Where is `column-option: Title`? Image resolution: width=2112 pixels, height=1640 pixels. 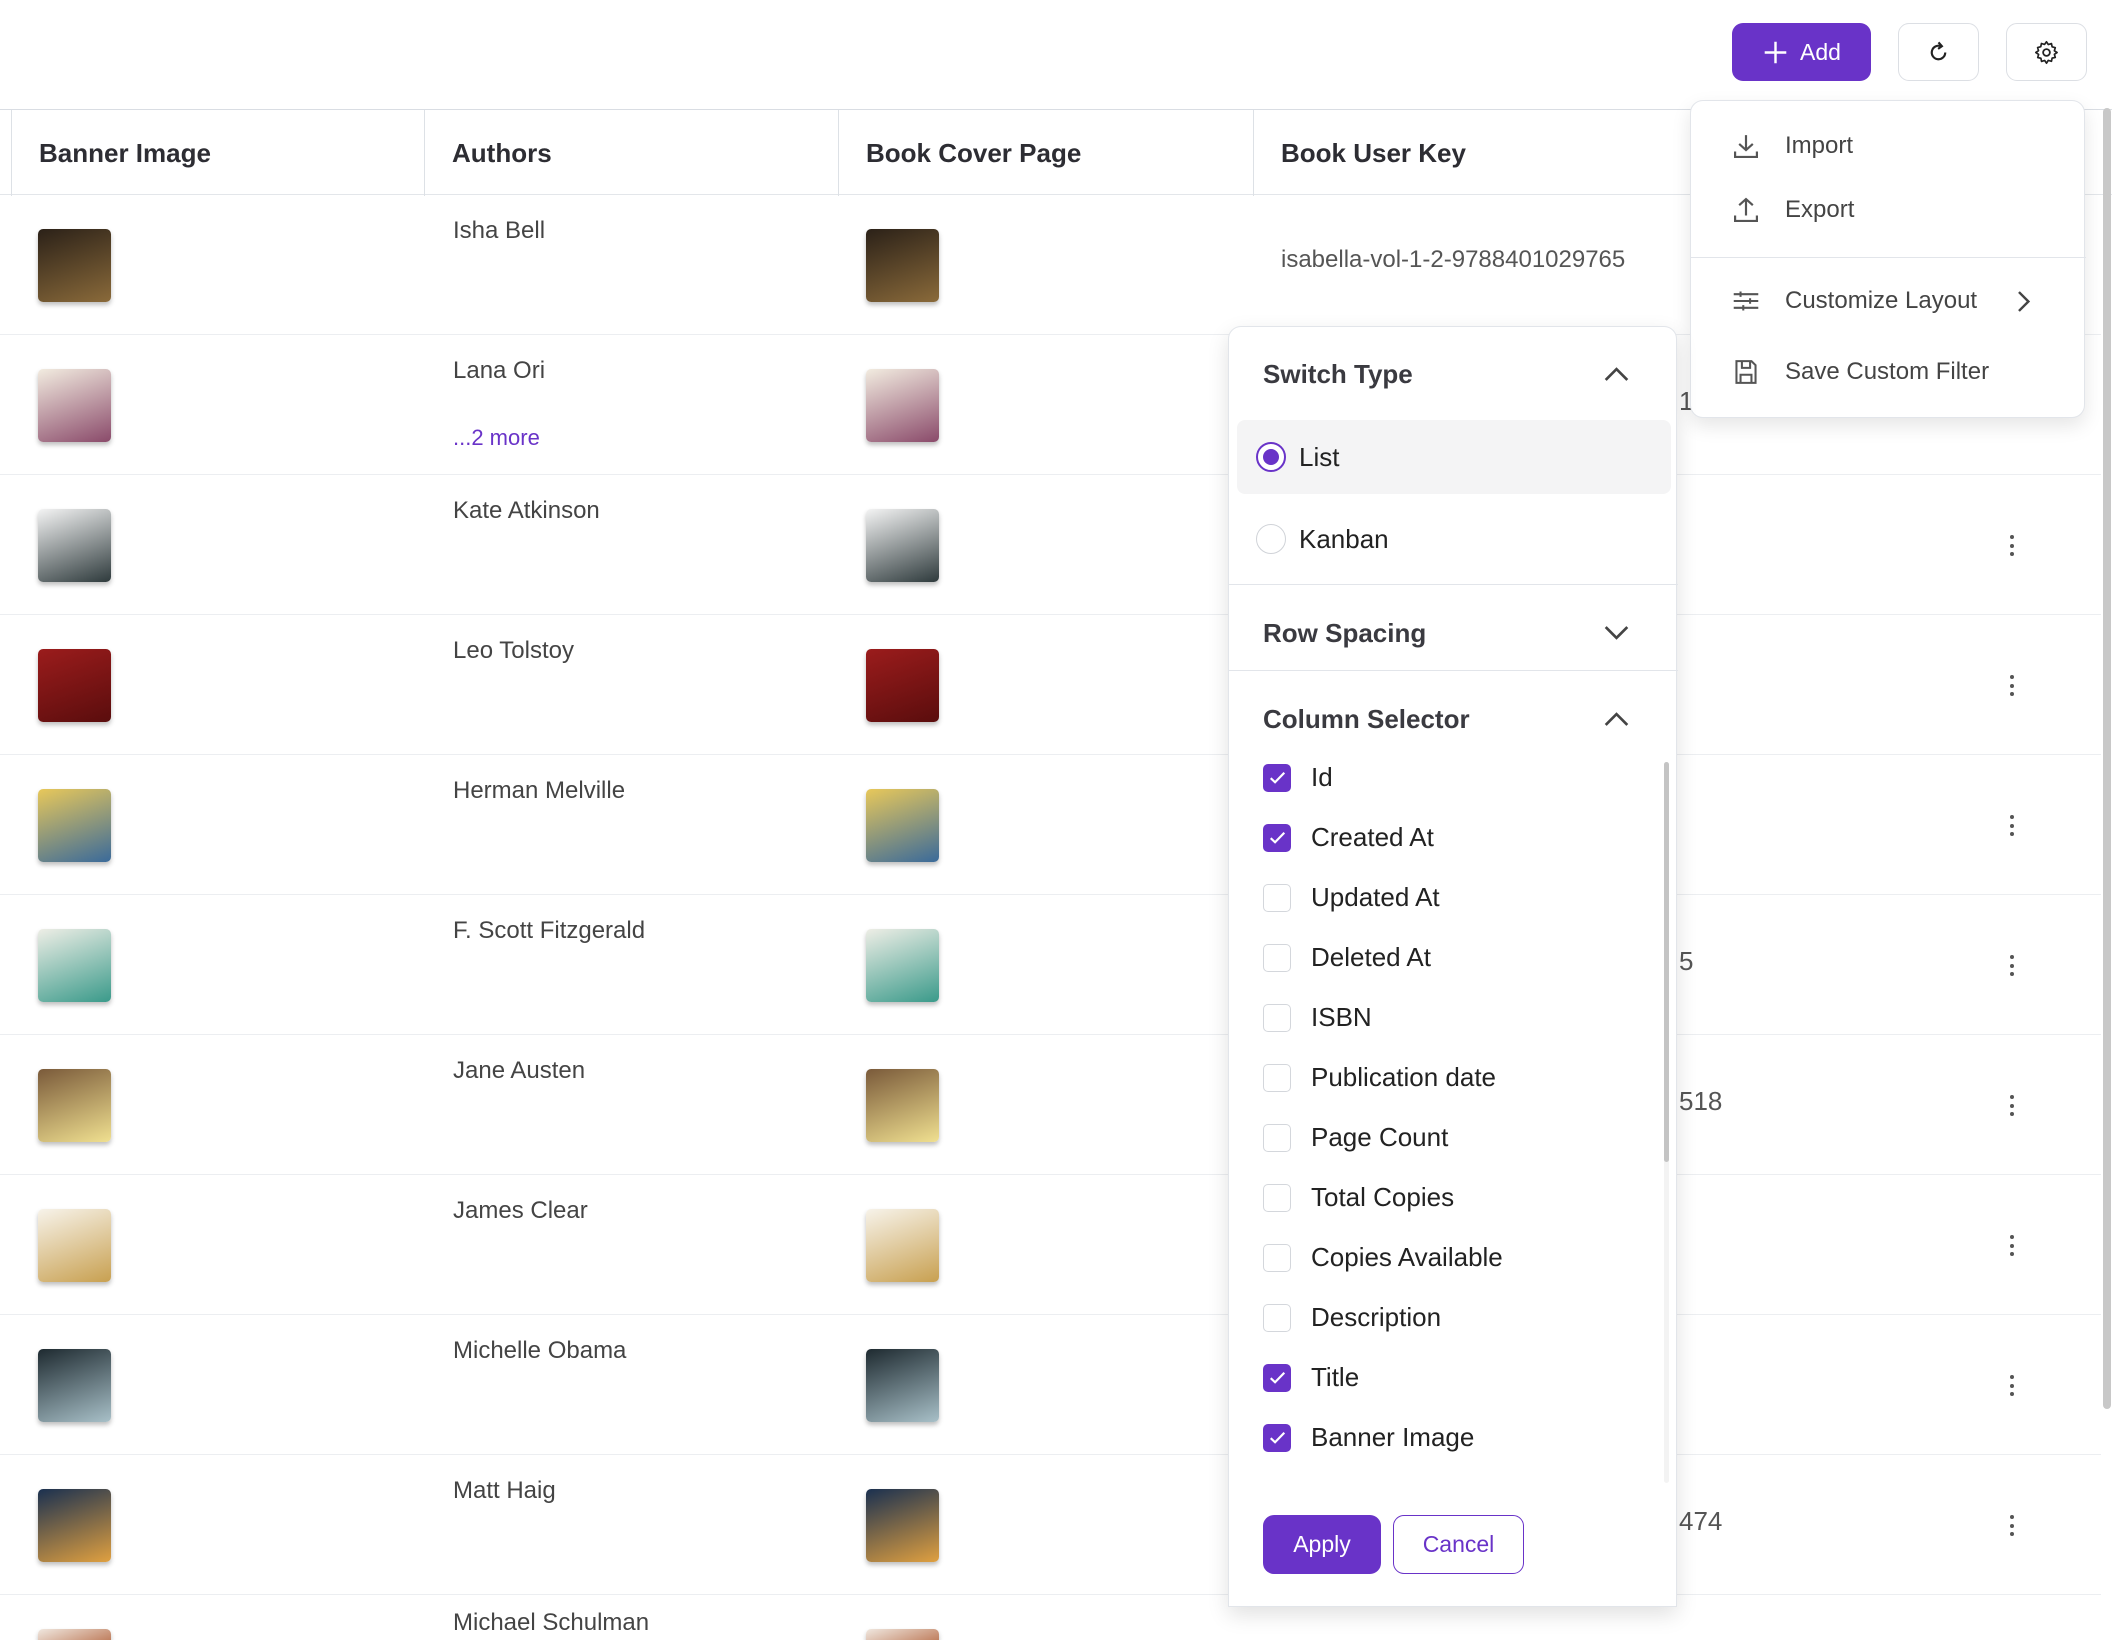 column-option: Title is located at coordinates (1311, 1377).